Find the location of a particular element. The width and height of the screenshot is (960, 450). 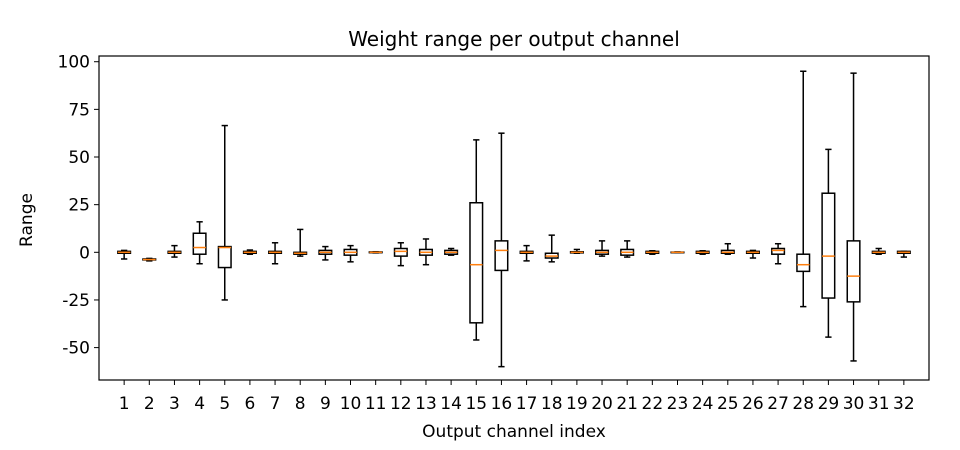

x-tick-label: 6 is located at coordinates (249, 404).